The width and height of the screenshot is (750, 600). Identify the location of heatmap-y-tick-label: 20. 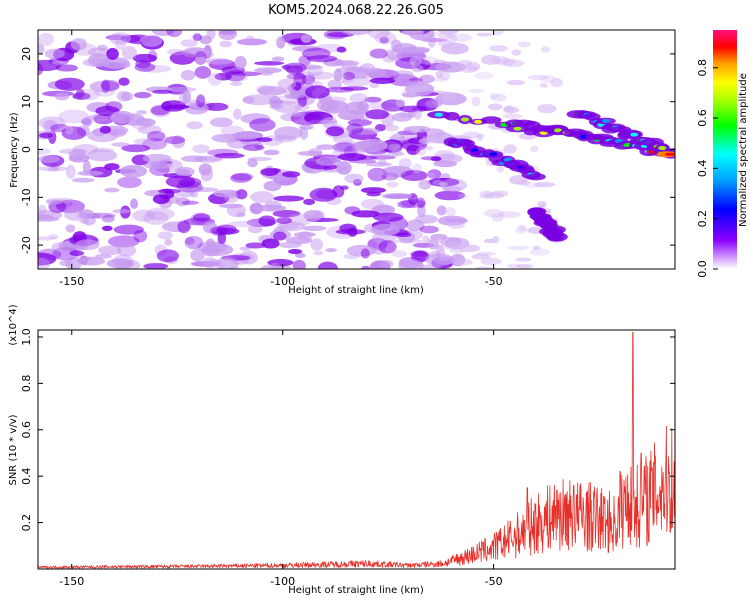
(26, 54).